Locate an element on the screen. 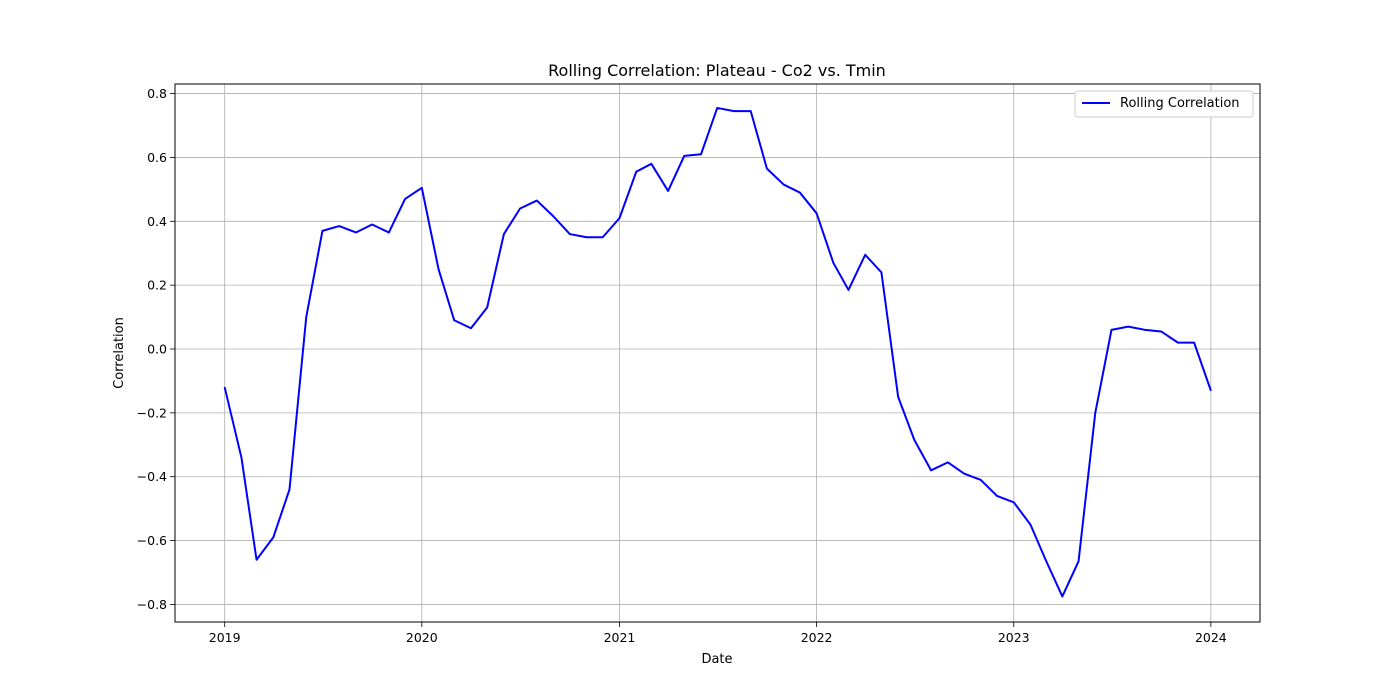 The image size is (1400, 700). y-ticks: −0.8 −0.6 −0.4 −0.2 0.0 0.2 0.4 0.6 0.8 is located at coordinates (156, 349).